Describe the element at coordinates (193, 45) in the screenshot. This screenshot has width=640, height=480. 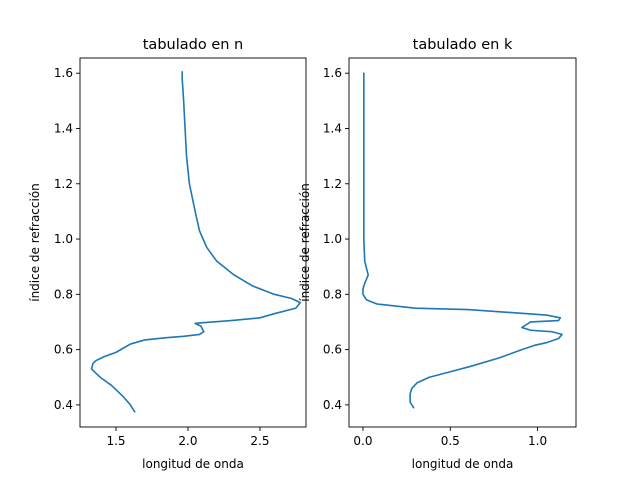
I see `chart-title: tabulado en n` at that location.